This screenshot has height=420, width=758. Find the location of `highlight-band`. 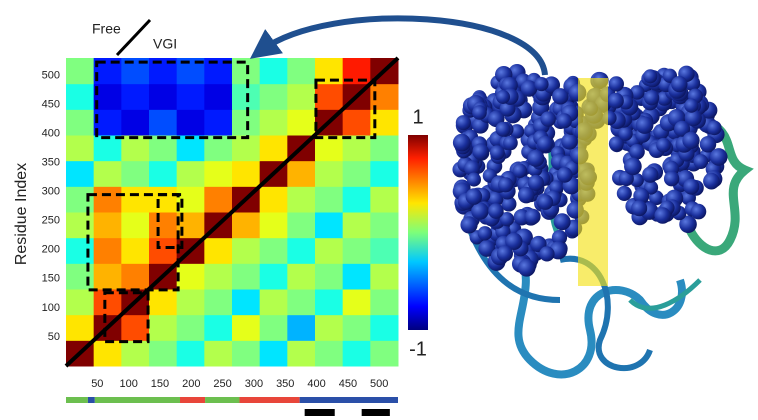

highlight-band is located at coordinates (593, 182).